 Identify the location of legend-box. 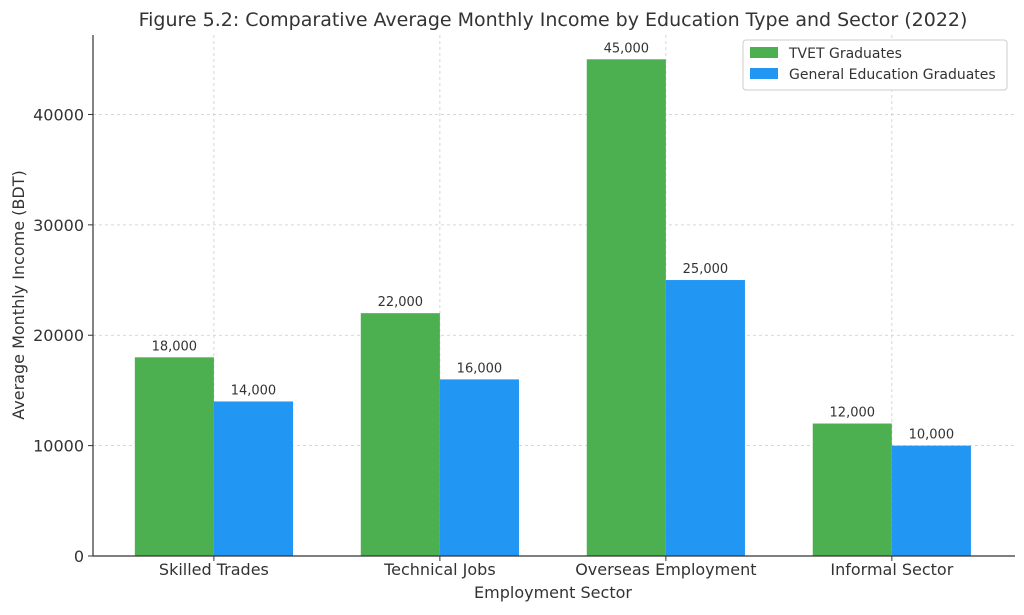
(875, 65).